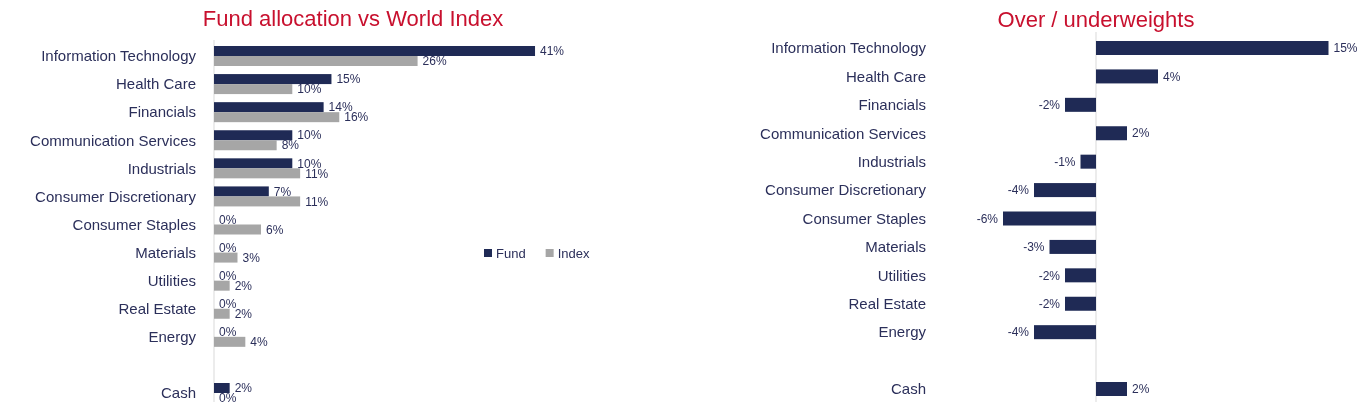  Describe the element at coordinates (1096, 19) in the screenshot. I see `chart-title: Over / underweights` at that location.